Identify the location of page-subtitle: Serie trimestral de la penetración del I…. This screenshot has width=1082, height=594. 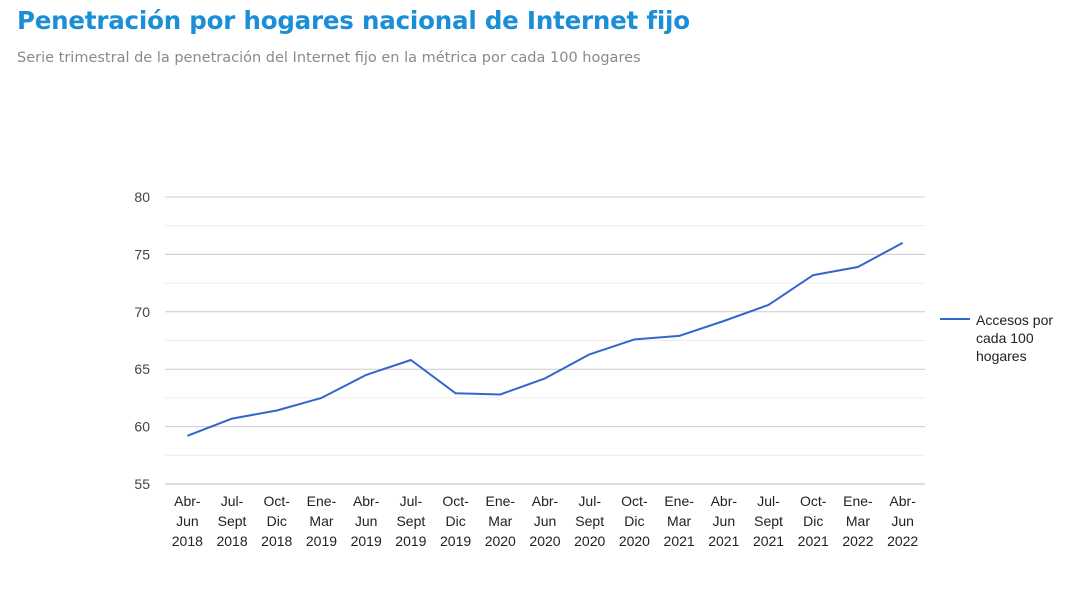
(329, 58).